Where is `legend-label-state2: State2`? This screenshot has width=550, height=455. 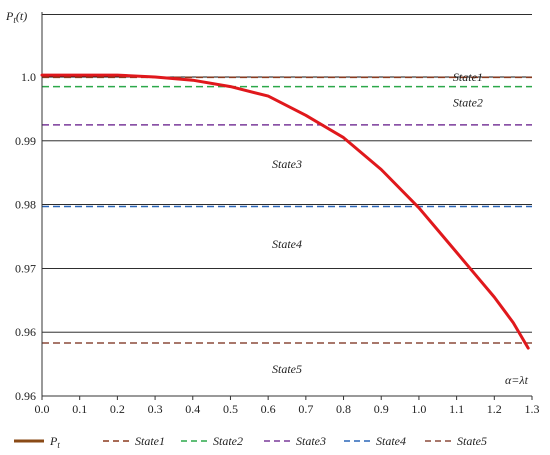 legend-label-state2: State2 is located at coordinates (228, 441).